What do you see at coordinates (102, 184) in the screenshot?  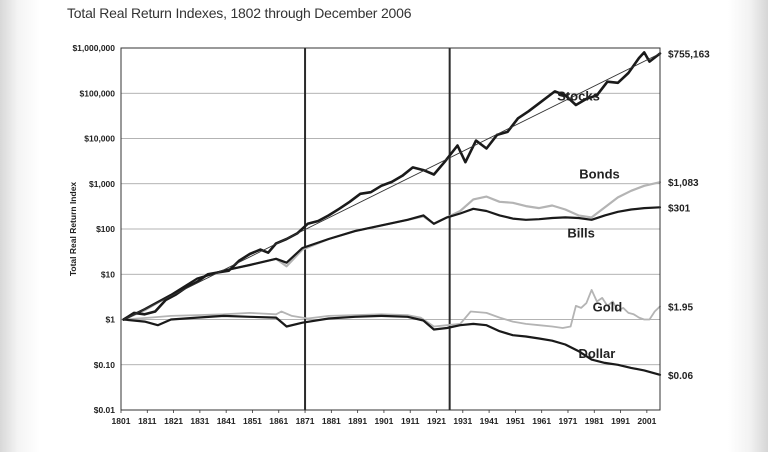 I see `y-tick-label: $1,000` at bounding box center [102, 184].